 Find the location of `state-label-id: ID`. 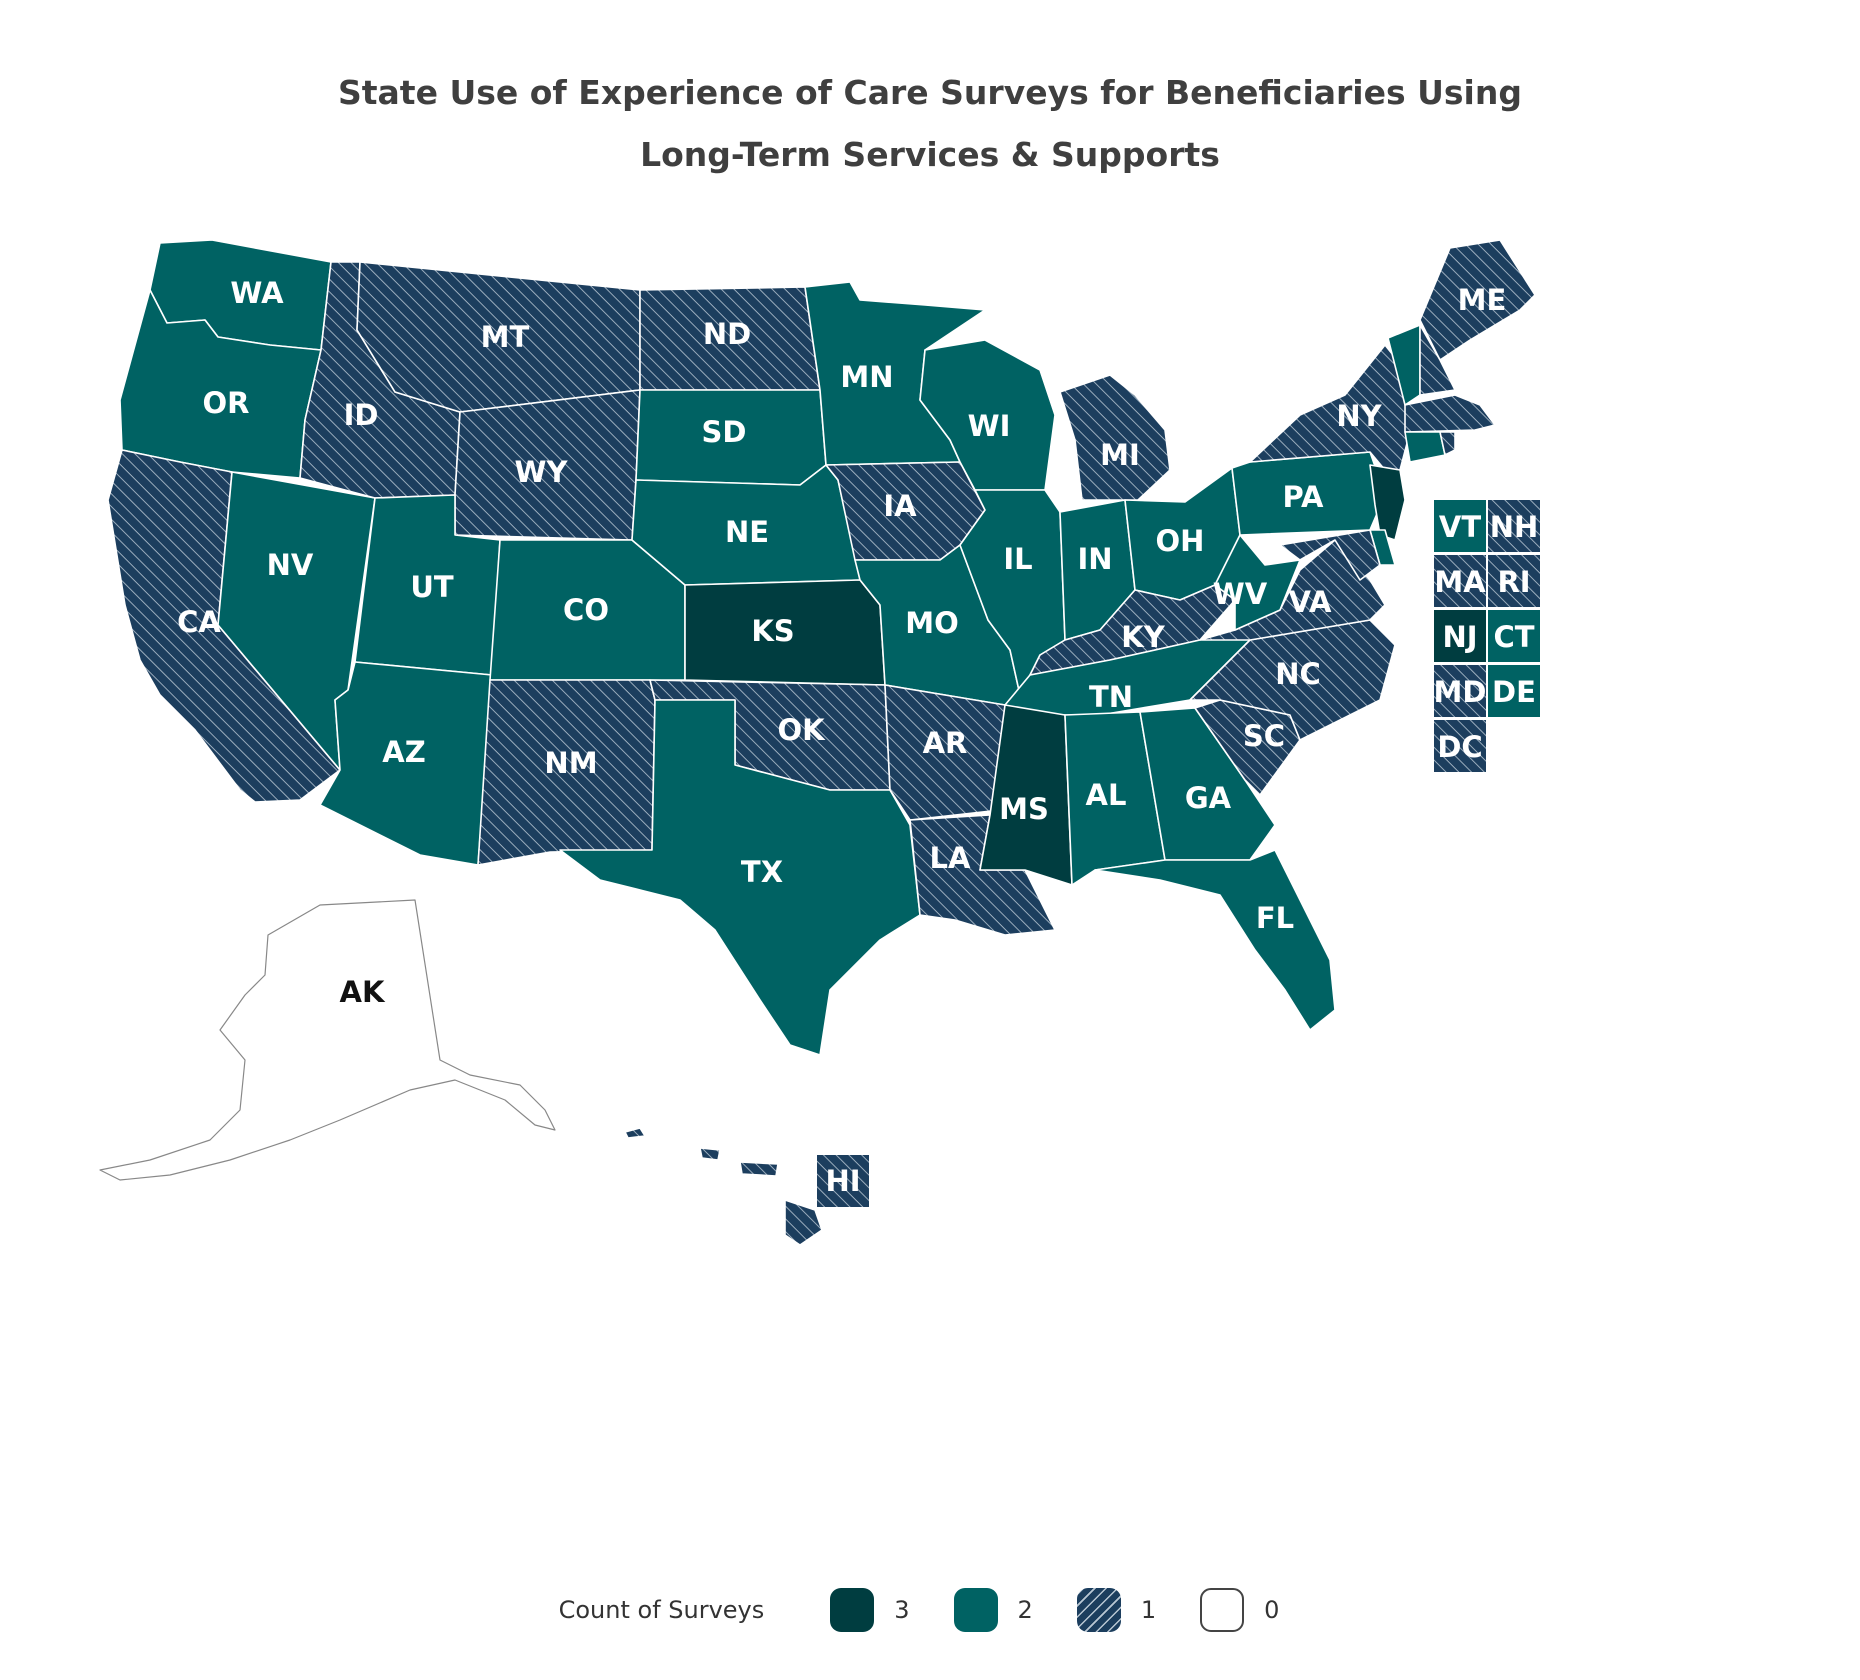

state-label-id: ID is located at coordinates (361, 415).